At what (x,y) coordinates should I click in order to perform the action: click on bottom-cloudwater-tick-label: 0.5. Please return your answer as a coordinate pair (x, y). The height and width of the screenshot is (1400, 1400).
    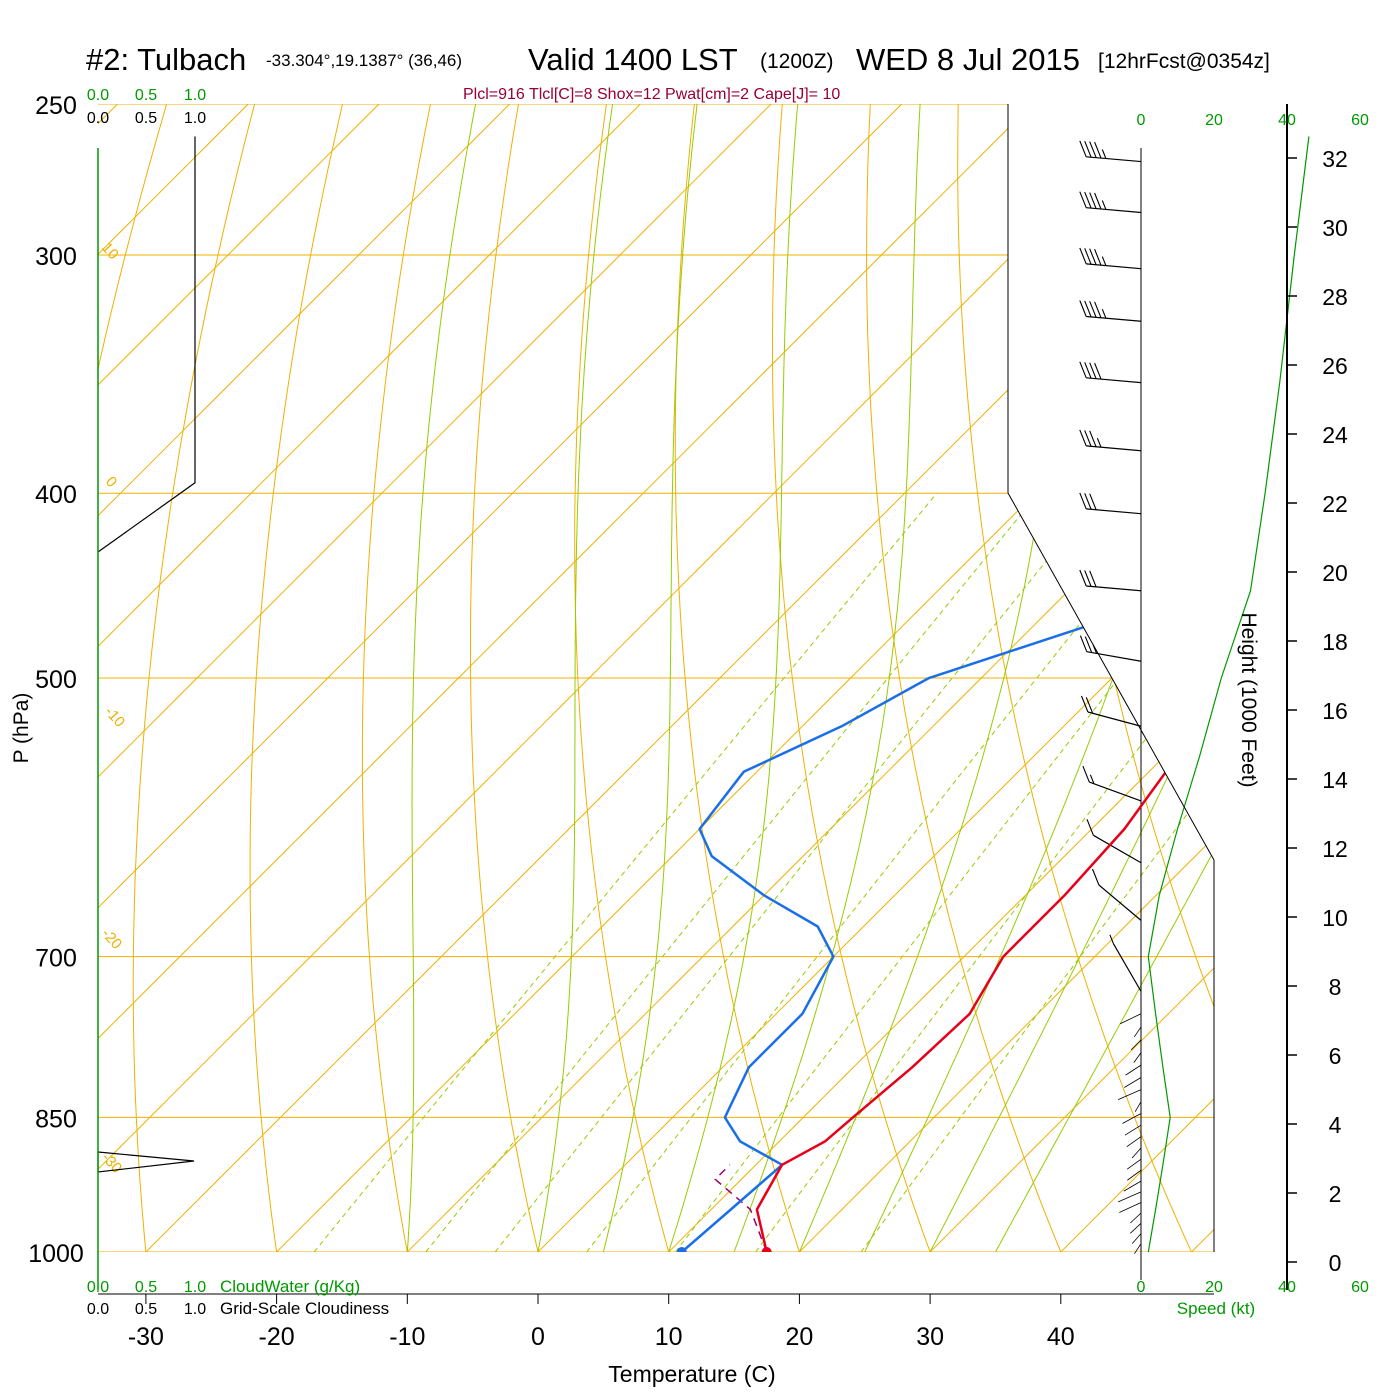
    Looking at the image, I should click on (146, 1287).